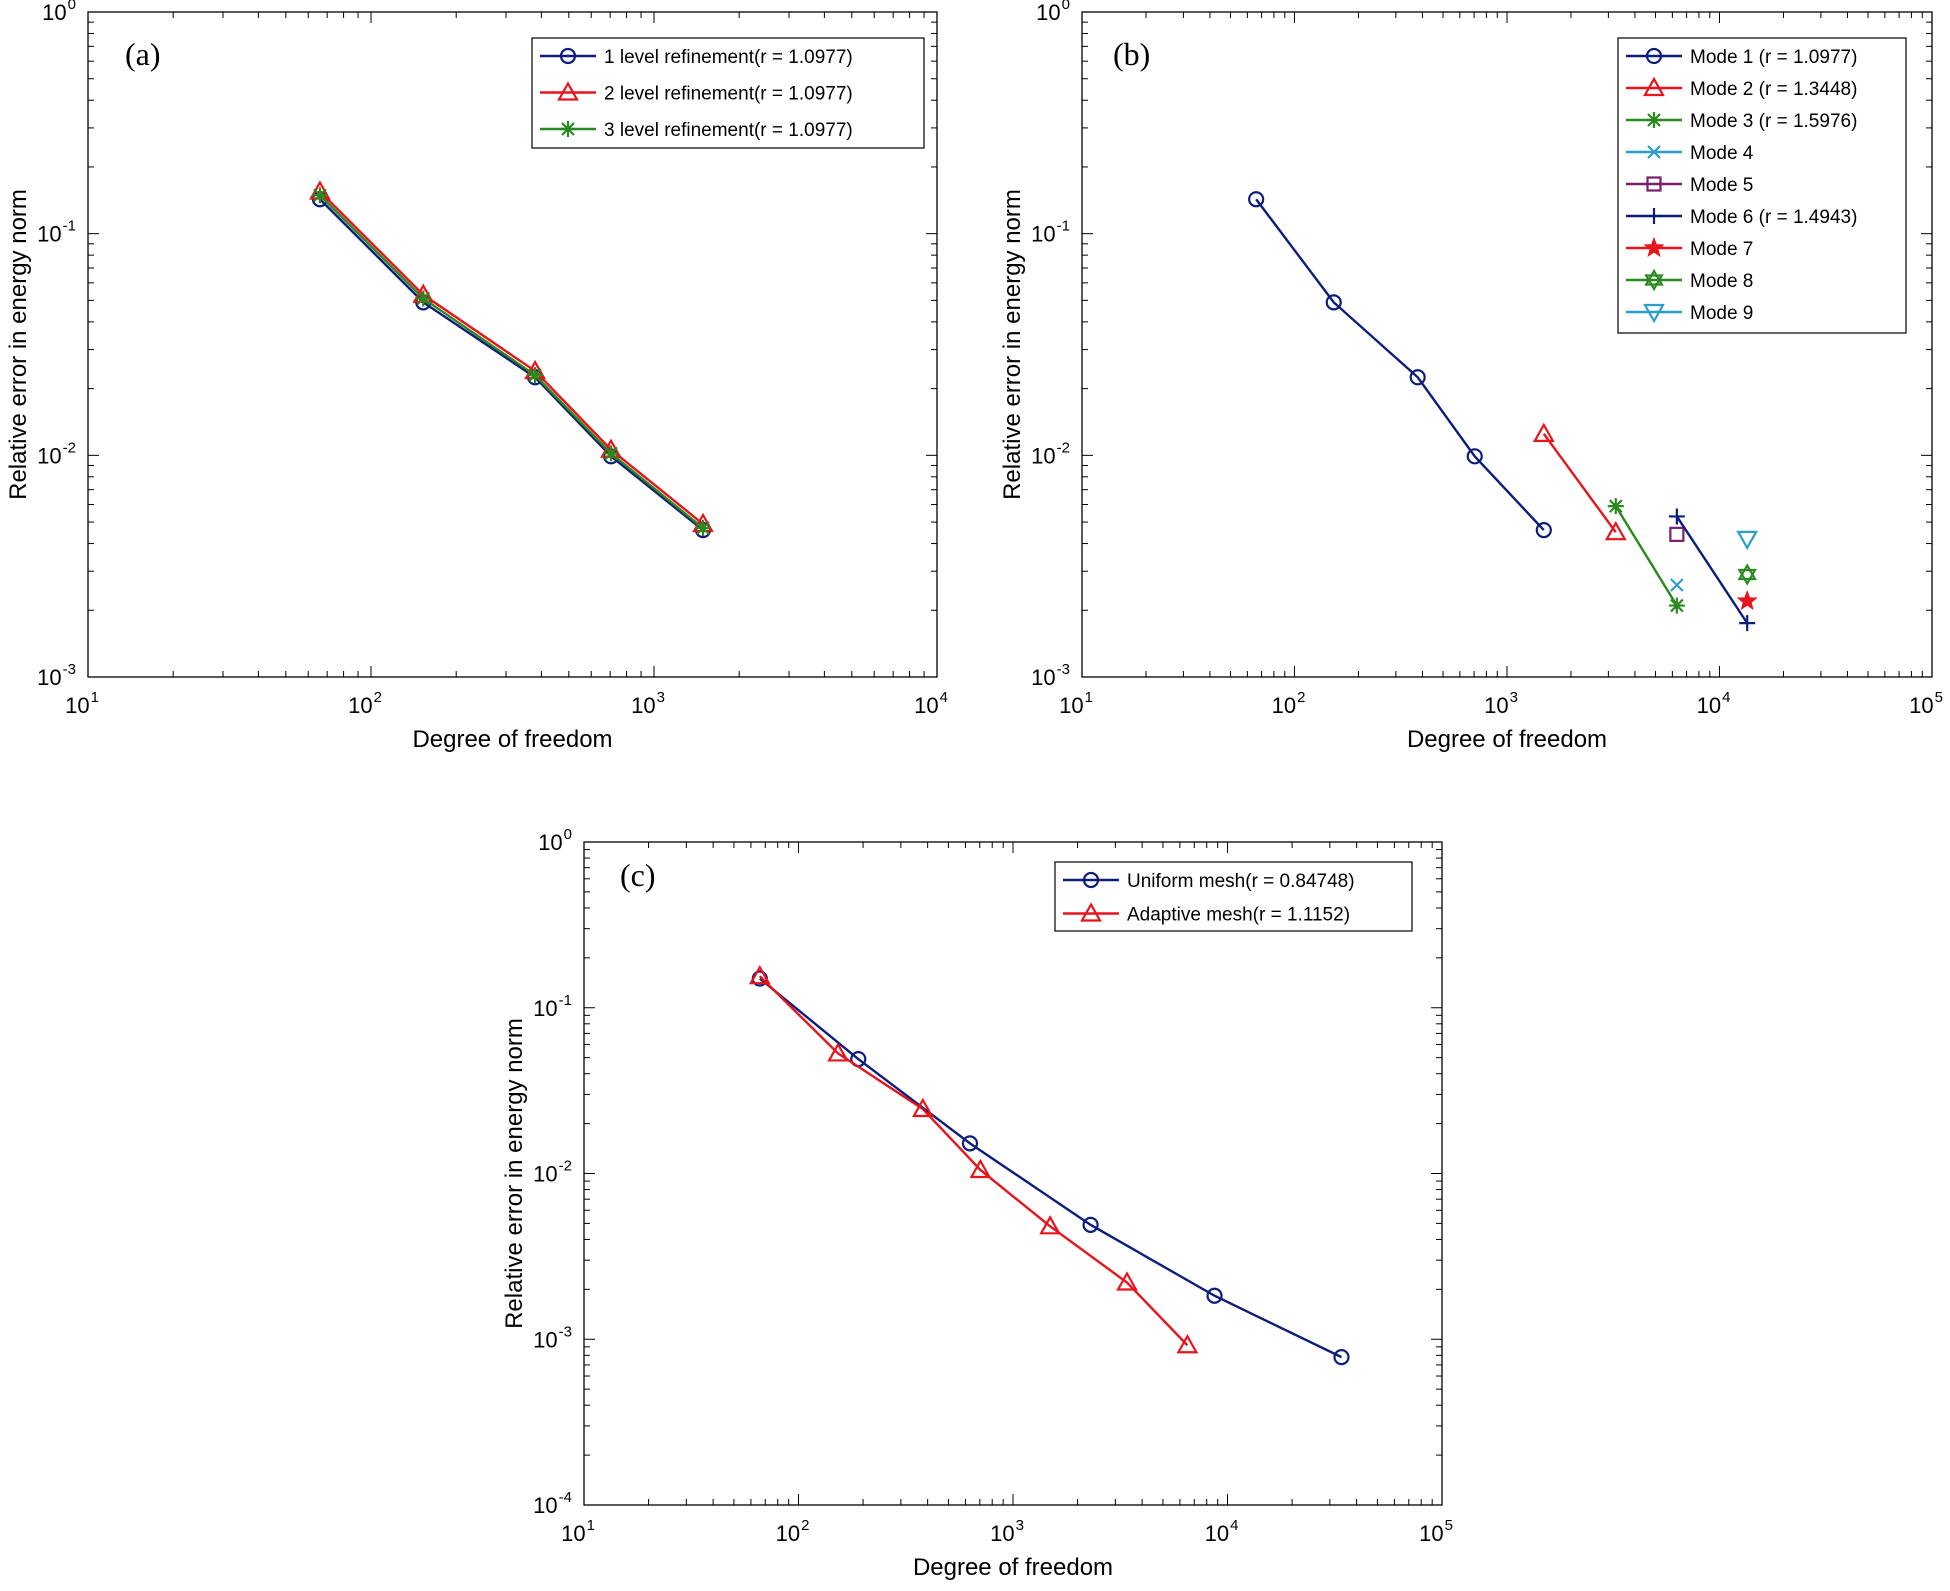 Image resolution: width=1950 pixels, height=1591 pixels. Describe the element at coordinates (1238, 915) in the screenshot. I see `legend-label: Adaptive mesh(r = 1.1152)` at that location.